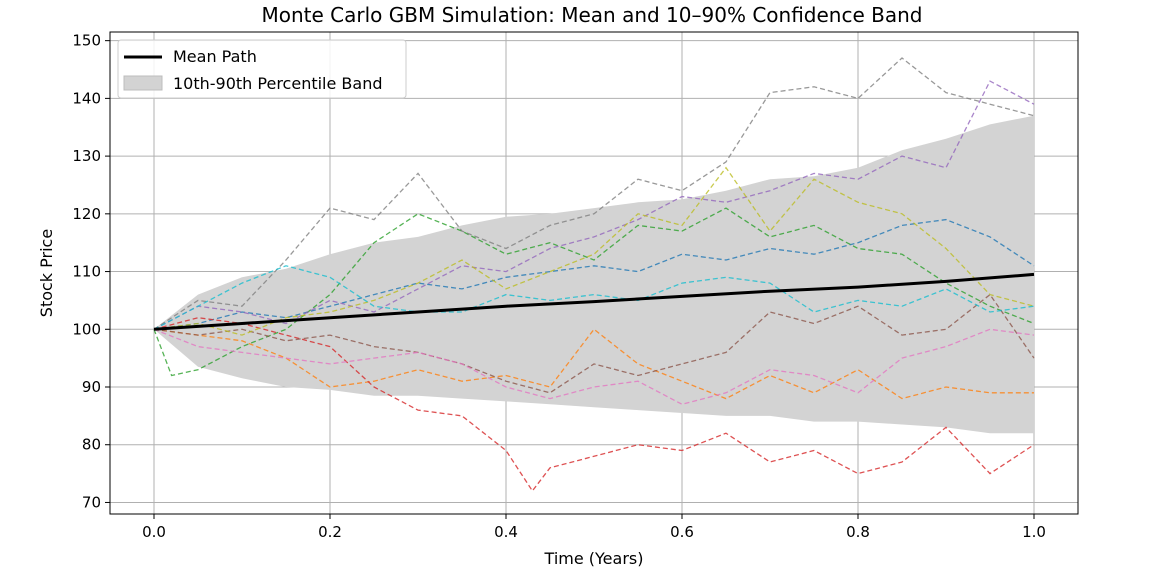 This screenshot has height=586, width=1151. Describe the element at coordinates (143, 83) in the screenshot. I see `legend-band-swatch` at that location.